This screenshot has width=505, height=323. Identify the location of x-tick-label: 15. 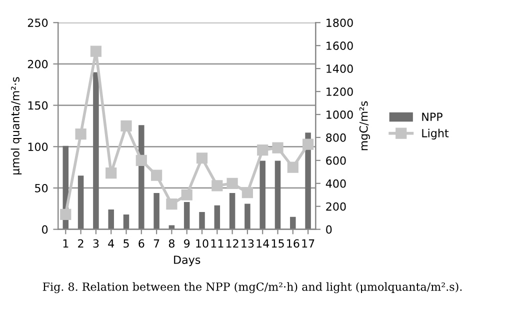
(278, 243).